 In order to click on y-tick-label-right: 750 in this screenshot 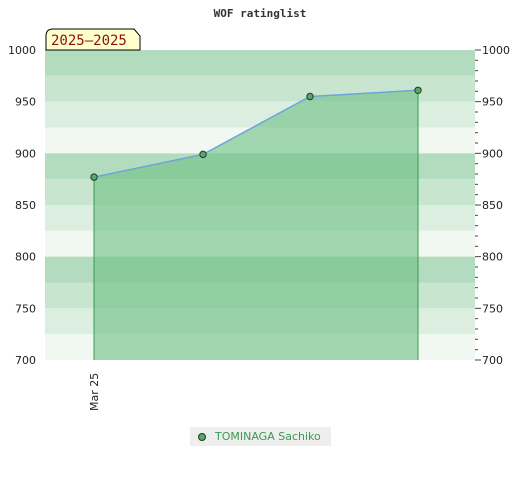, I will do `click(492, 308)`.